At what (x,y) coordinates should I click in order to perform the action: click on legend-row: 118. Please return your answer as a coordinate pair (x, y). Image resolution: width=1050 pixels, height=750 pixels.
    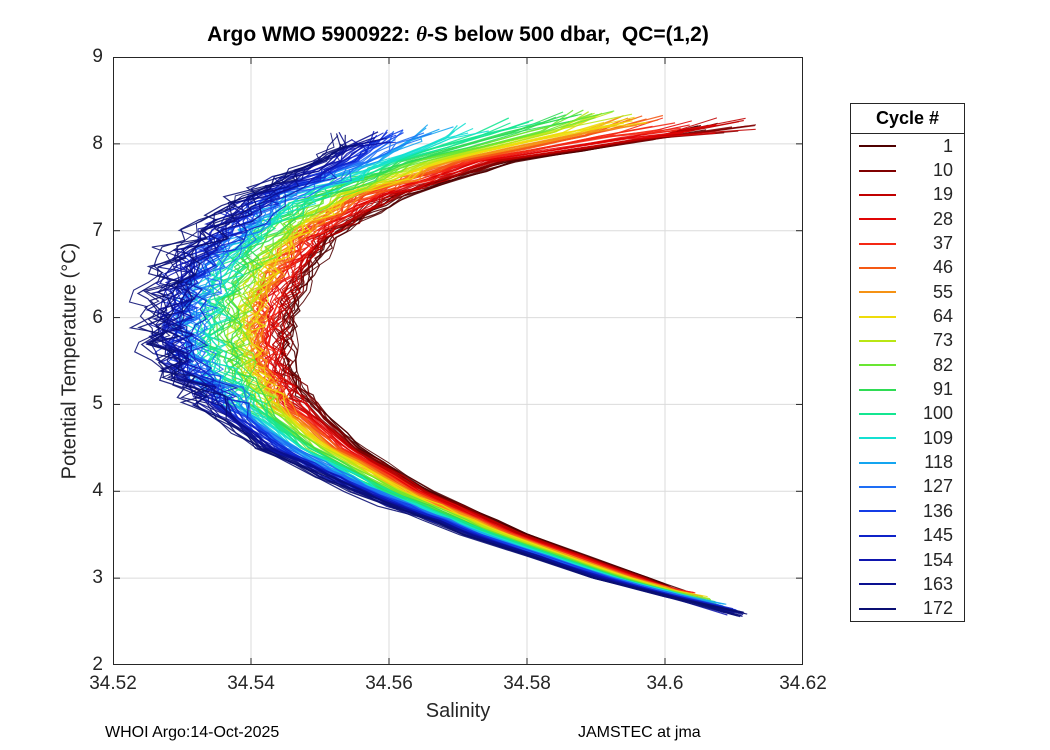
    Looking at the image, I should click on (907, 462).